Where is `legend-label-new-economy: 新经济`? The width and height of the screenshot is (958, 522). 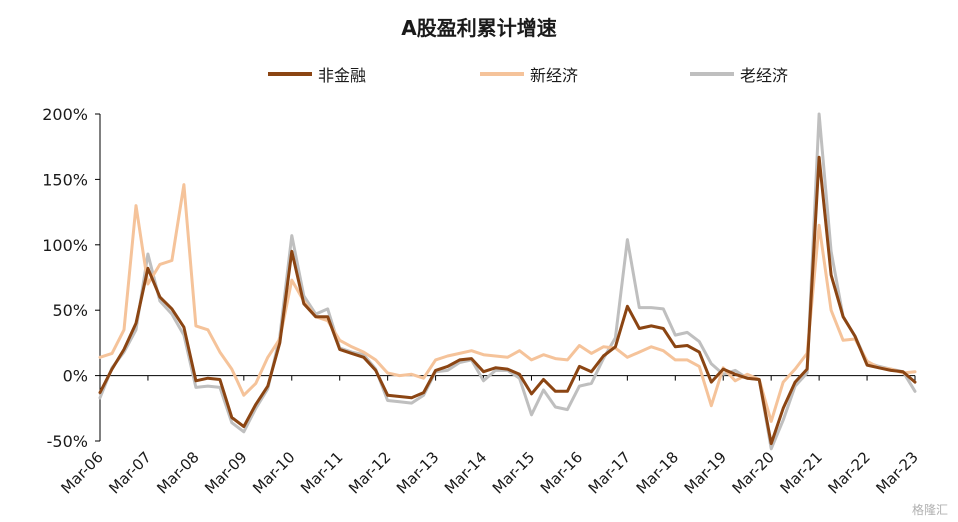 legend-label-new-economy: 新经济 is located at coordinates (554, 75).